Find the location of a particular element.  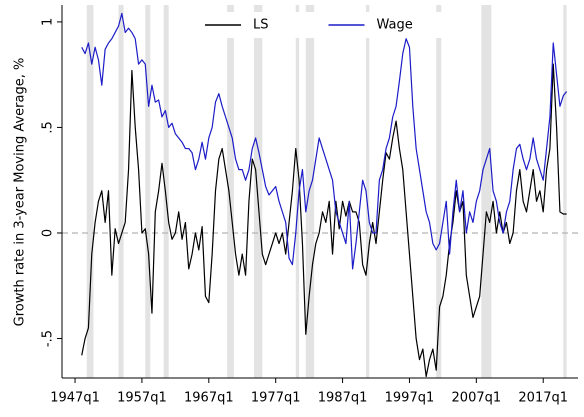

y-tick-label: -.5 is located at coordinates (48, 338).